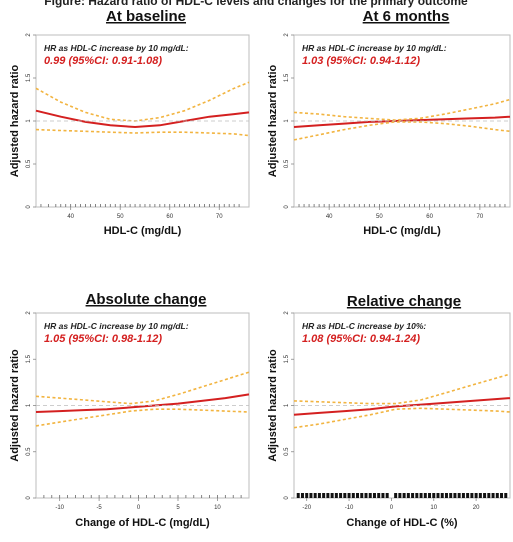 Image resolution: width=513 pixels, height=542 pixels. I want to click on x-axis-label: Change of HDL-C (mg/dL), so click(142, 523).